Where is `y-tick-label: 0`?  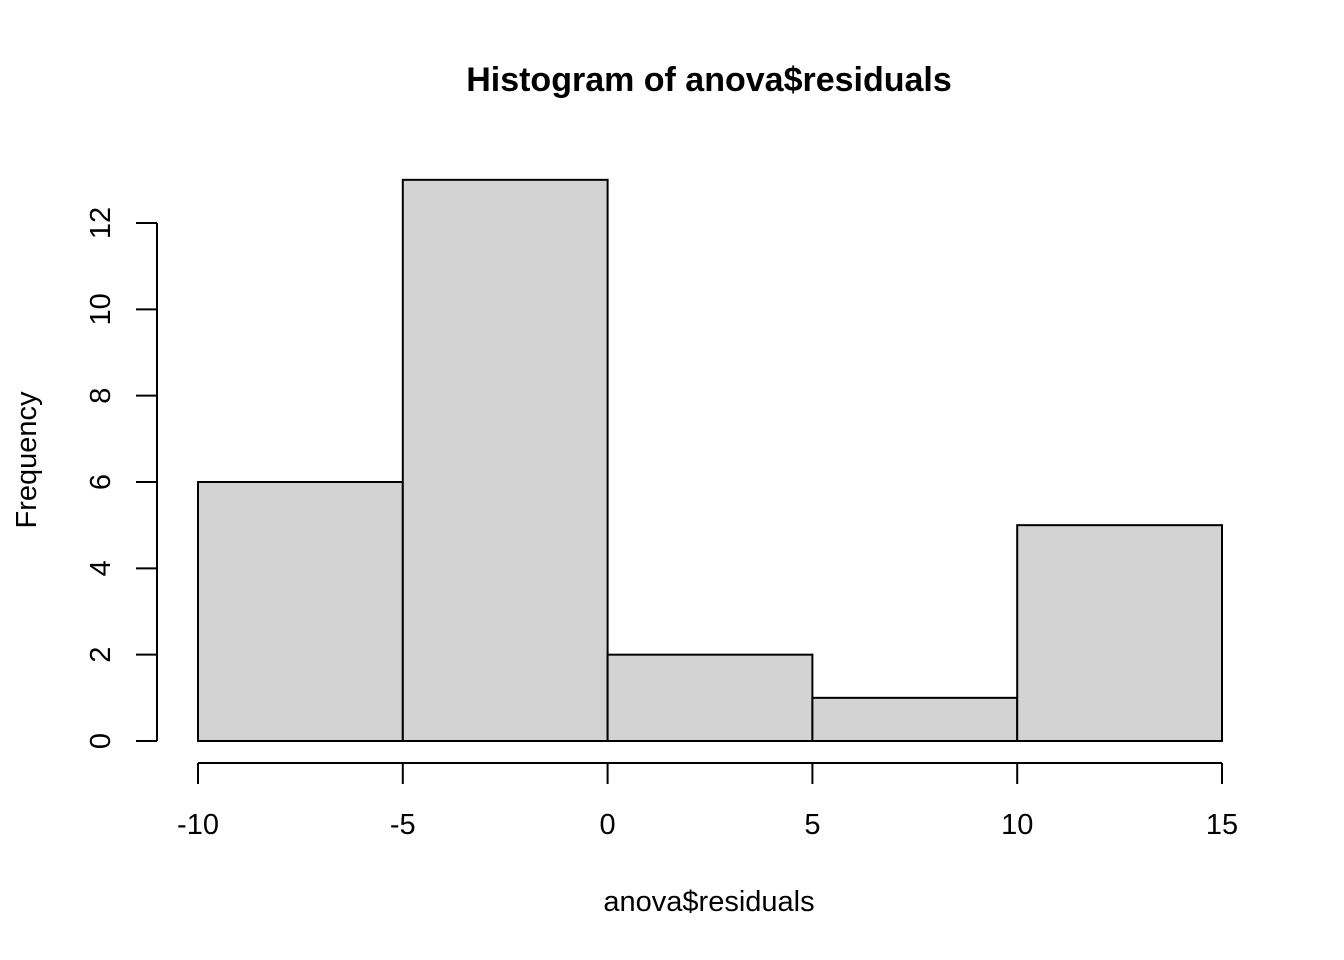
y-tick-label: 0 is located at coordinates (101, 741).